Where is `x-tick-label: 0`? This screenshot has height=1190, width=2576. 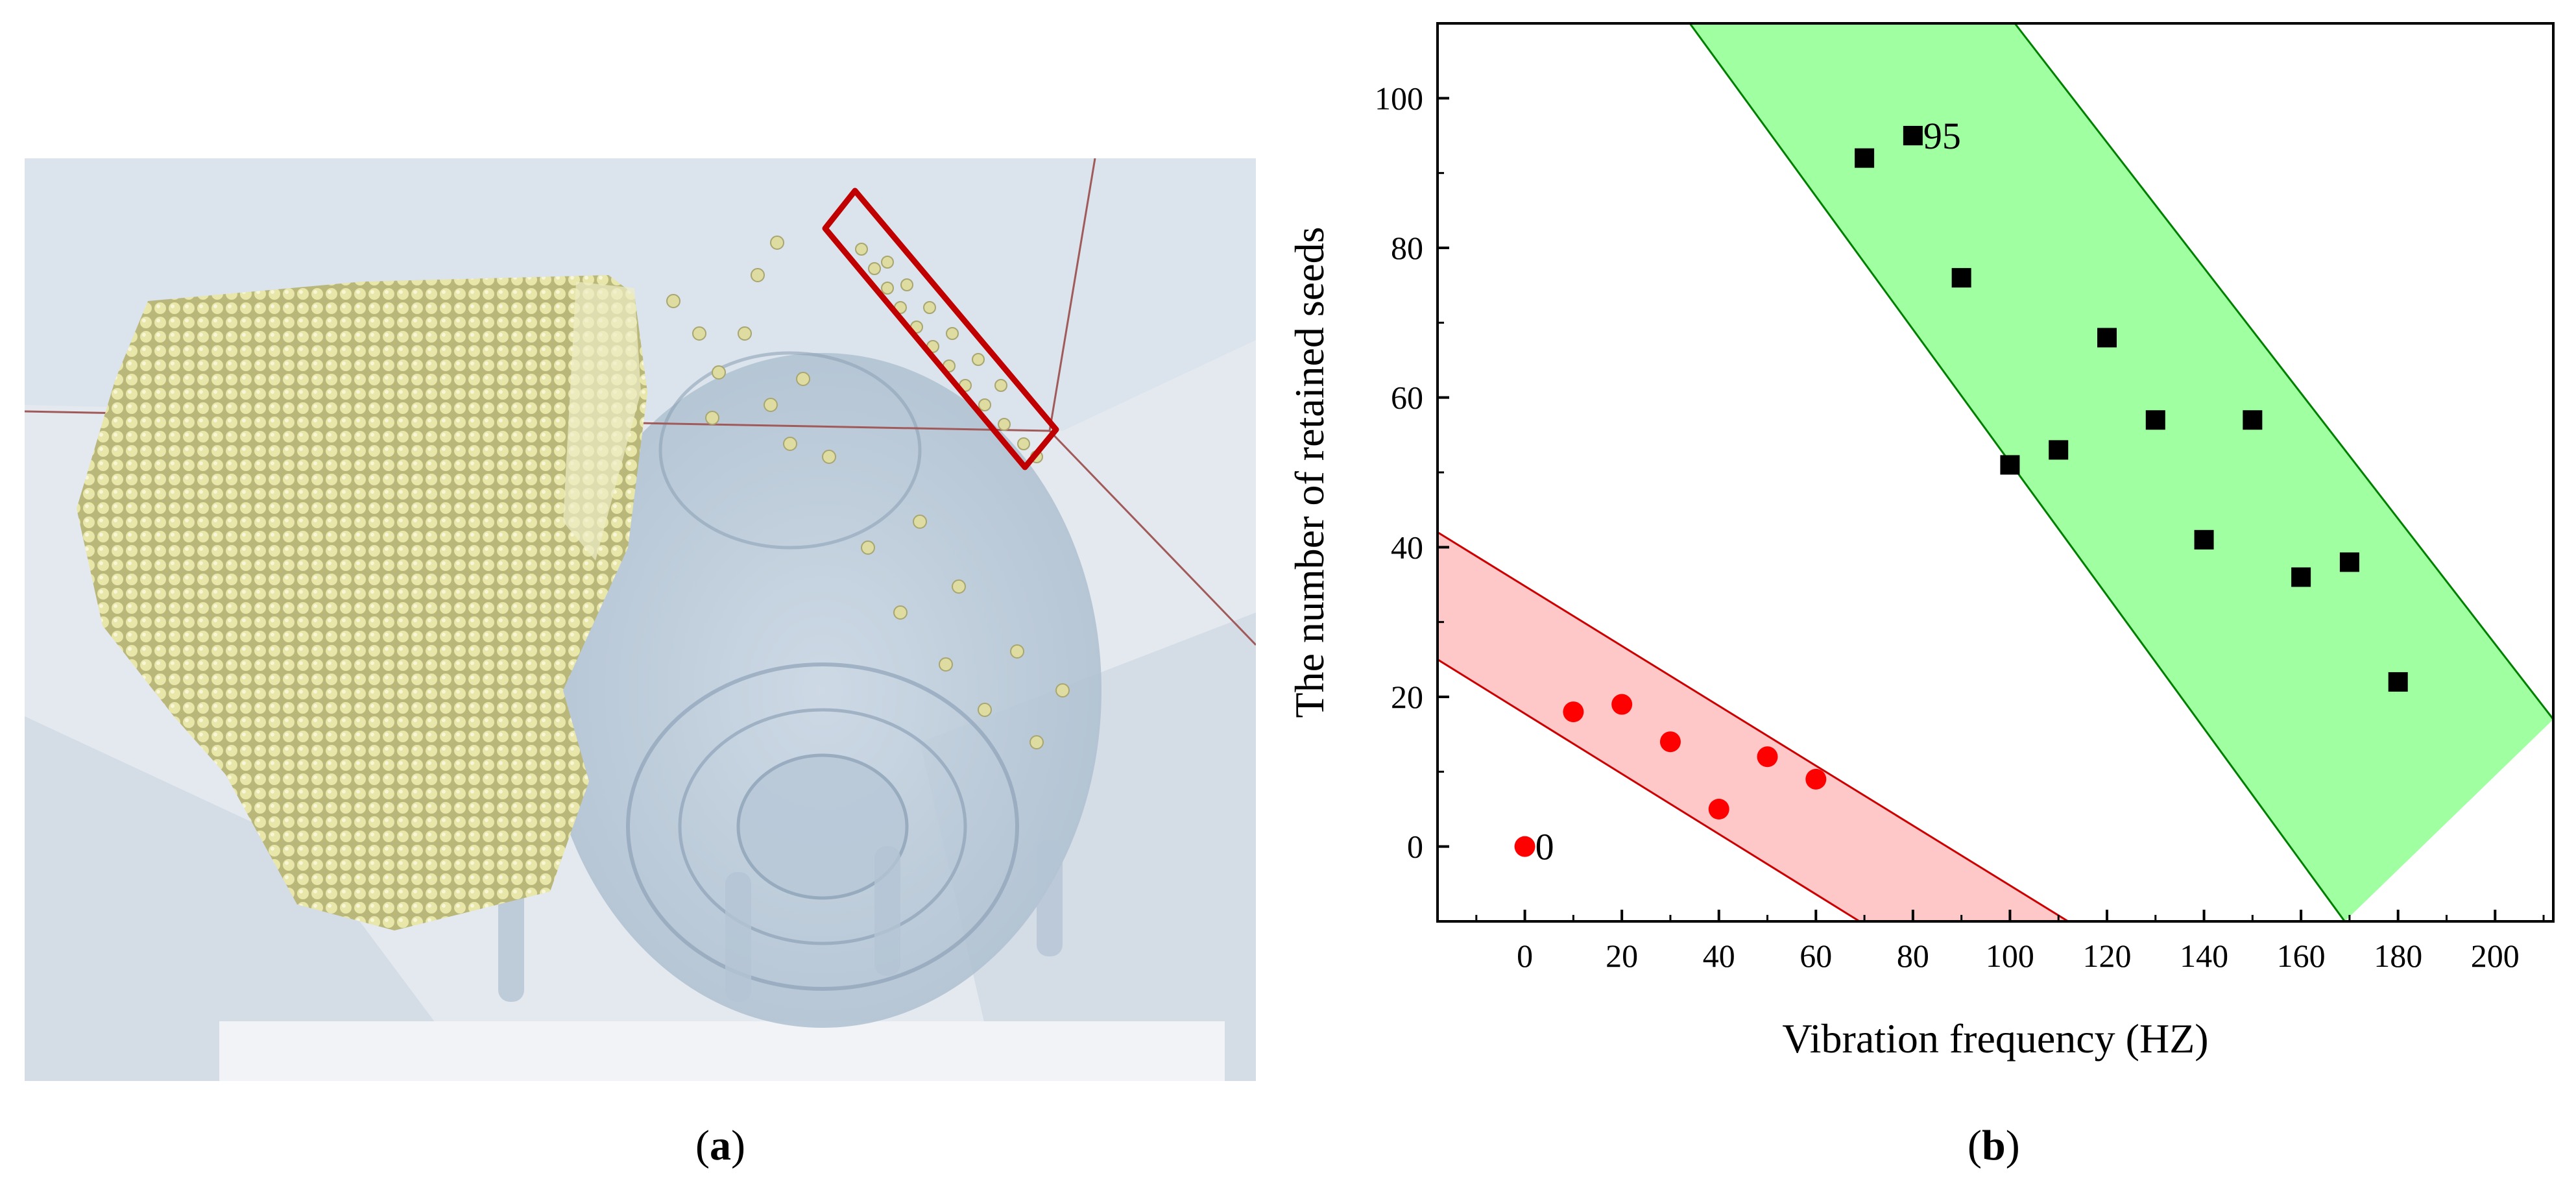
x-tick-label: 0 is located at coordinates (1525, 956).